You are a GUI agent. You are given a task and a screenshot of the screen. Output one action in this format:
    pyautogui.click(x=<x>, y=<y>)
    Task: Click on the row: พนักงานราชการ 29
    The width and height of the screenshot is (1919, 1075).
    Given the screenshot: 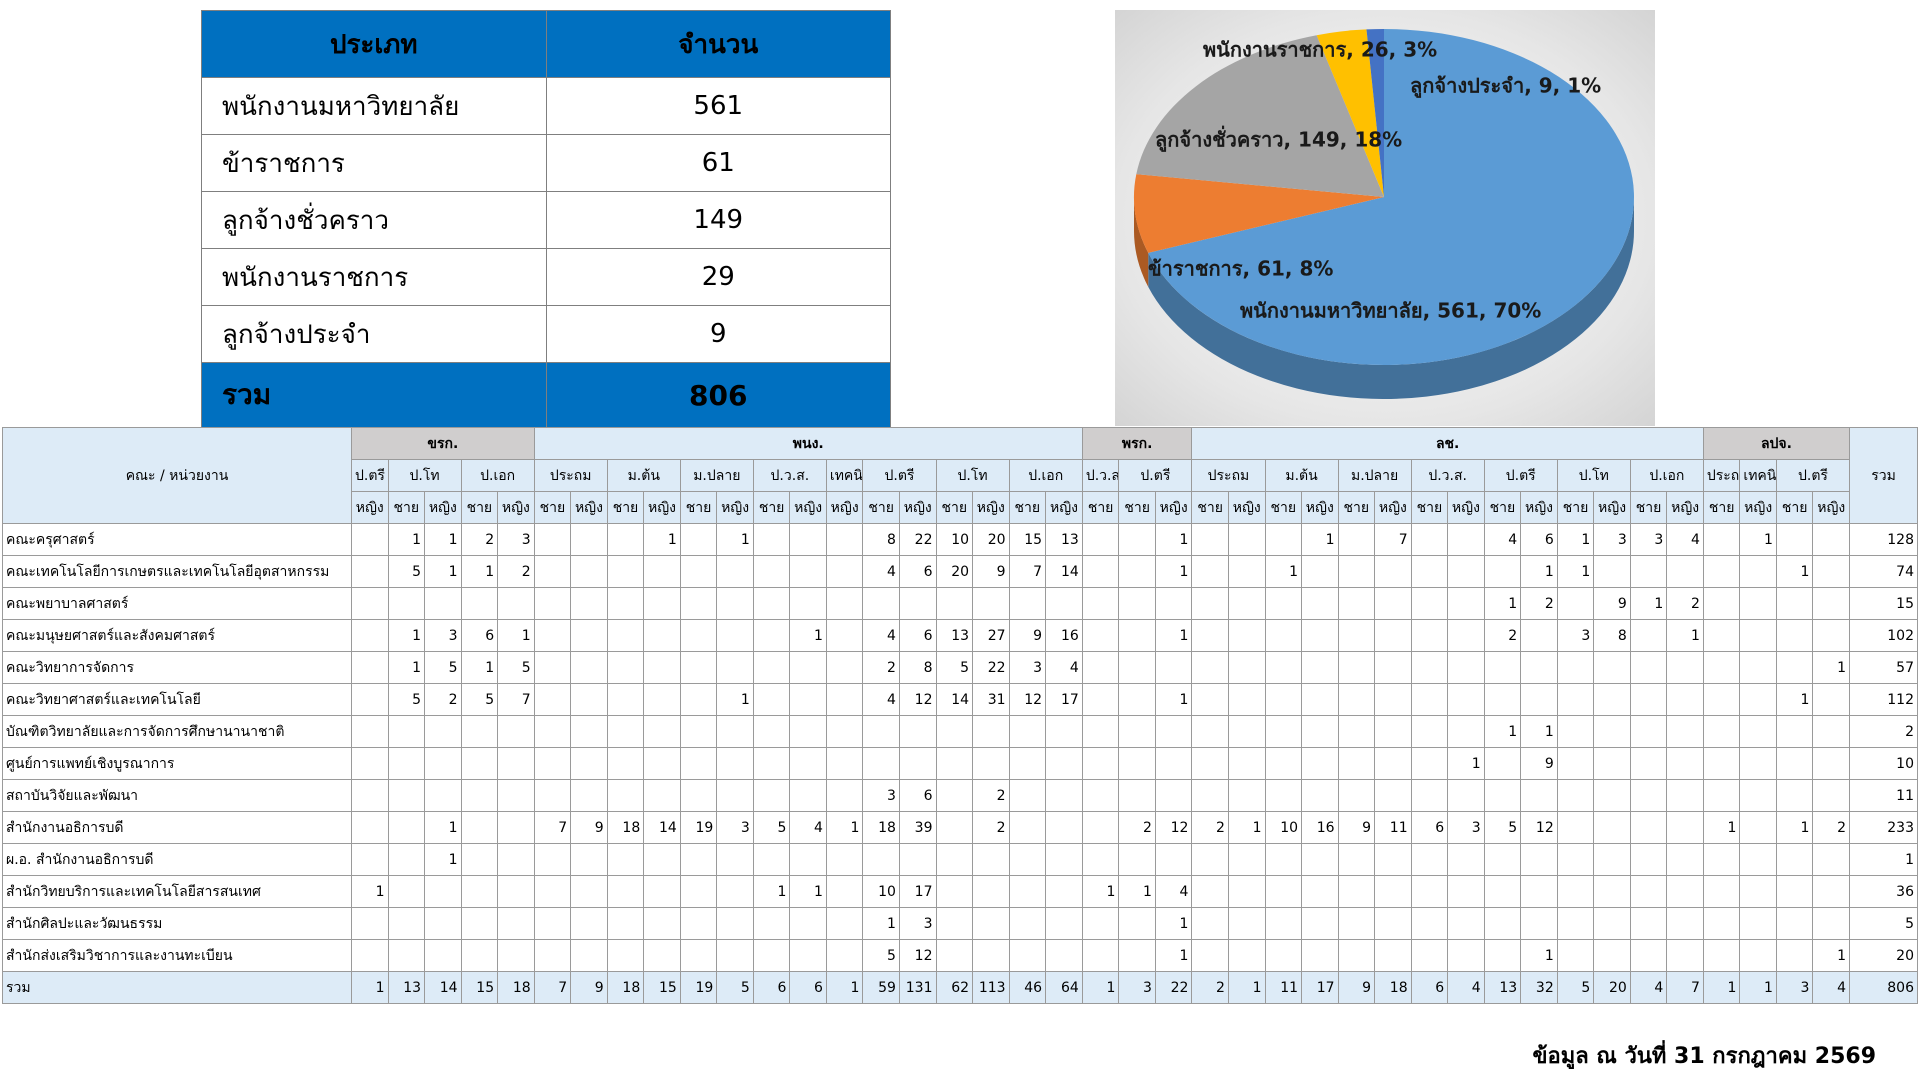 What is the action you would take?
    pyautogui.click(x=546, y=277)
    